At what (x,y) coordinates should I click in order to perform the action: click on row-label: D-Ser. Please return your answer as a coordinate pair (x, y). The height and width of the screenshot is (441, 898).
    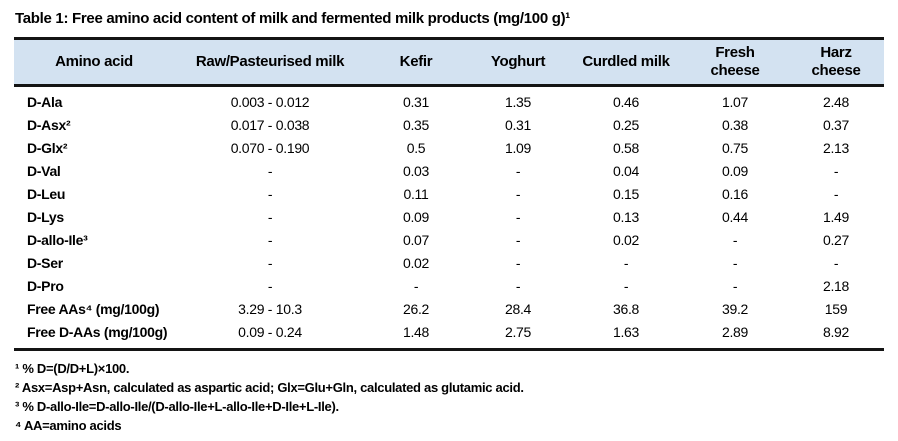
    Looking at the image, I should click on (45, 263).